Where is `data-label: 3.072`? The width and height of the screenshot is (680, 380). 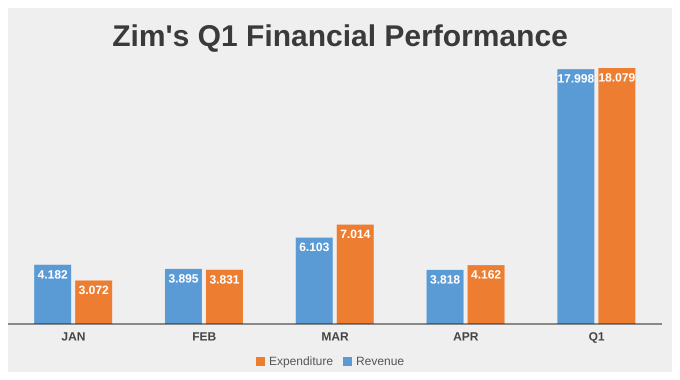
data-label: 3.072 is located at coordinates (93, 290).